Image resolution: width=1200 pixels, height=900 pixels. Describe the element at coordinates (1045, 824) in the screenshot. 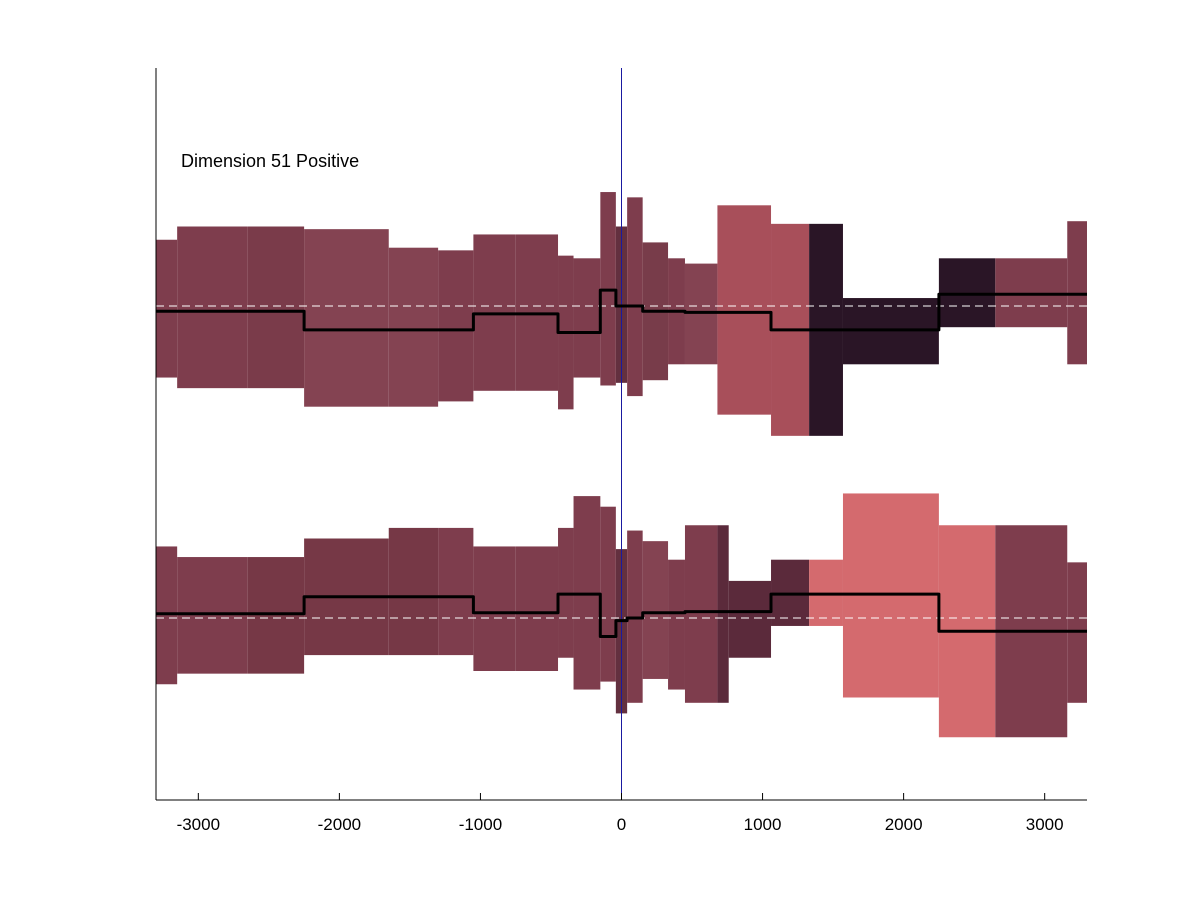

I see `x-tick-label: 3000` at that location.